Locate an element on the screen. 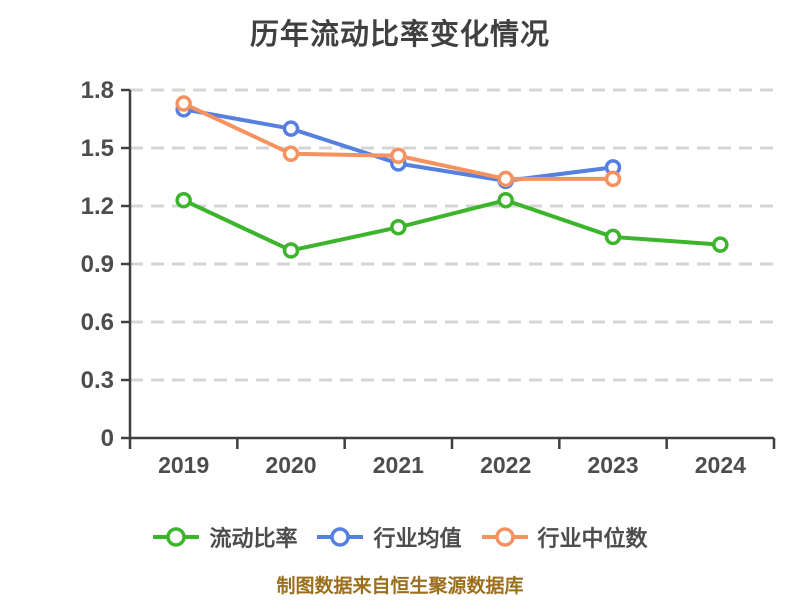 The image size is (800, 600). y-tick-label: 1.2 is located at coordinates (97, 206).